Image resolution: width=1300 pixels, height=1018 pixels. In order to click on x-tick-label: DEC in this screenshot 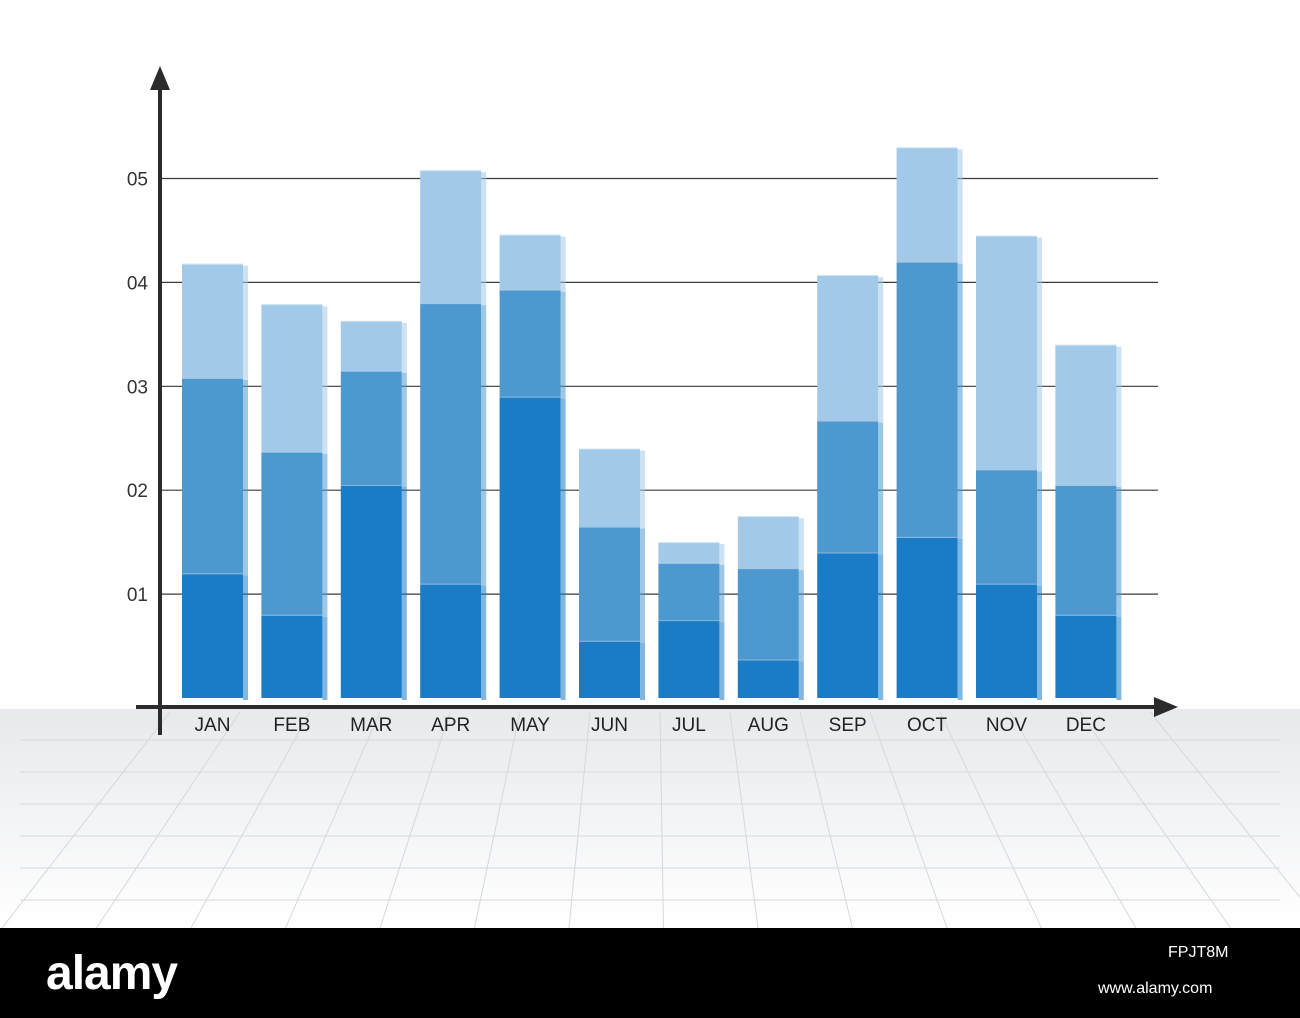, I will do `click(1086, 725)`.